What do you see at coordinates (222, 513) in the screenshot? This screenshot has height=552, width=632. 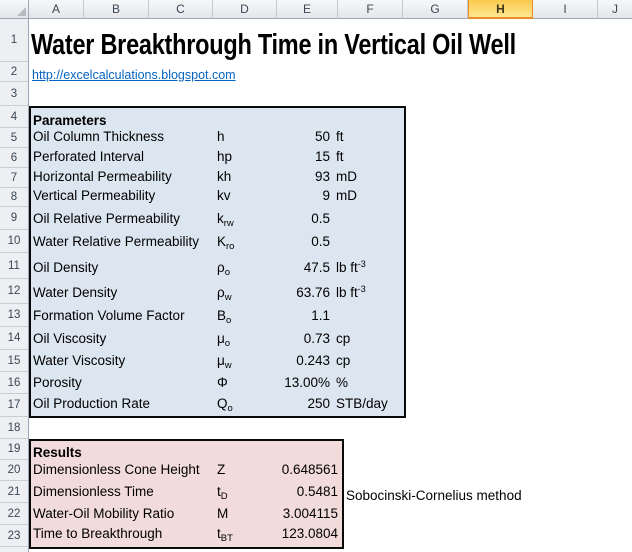 I see `result-symbol: M` at bounding box center [222, 513].